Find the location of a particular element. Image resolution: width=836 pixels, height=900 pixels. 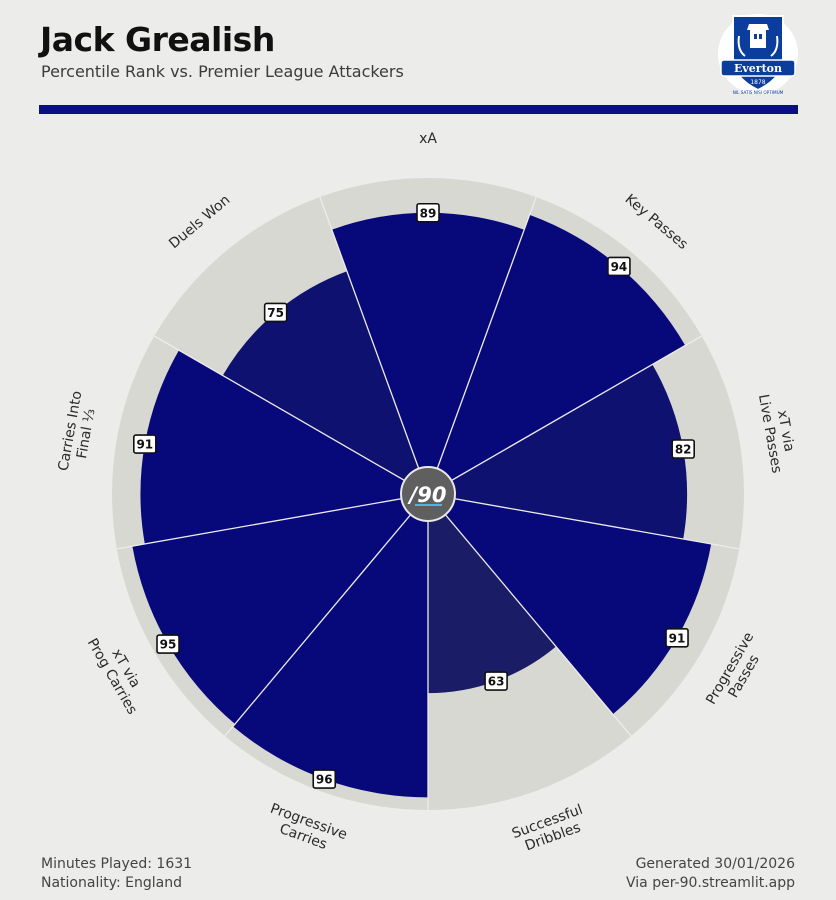

accent-rule is located at coordinates (418, 109).